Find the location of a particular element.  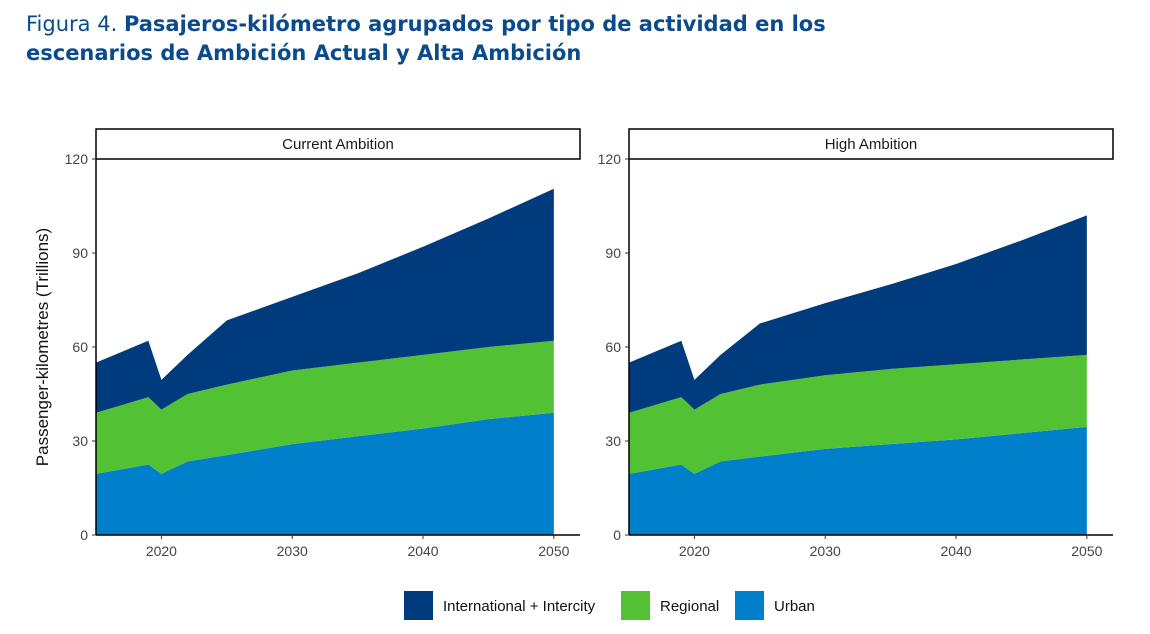

figure-label: Figura 4. is located at coordinates (72, 24).